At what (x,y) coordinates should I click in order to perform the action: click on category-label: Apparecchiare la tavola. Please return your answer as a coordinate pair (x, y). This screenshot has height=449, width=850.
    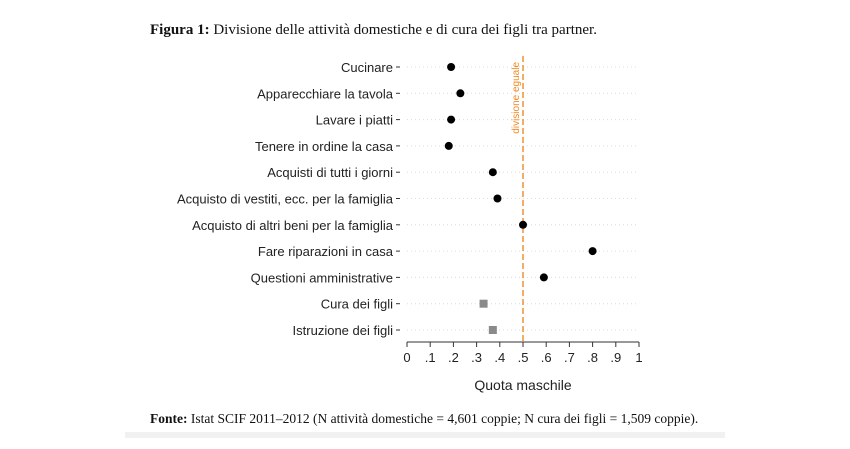
    Looking at the image, I should click on (325, 93).